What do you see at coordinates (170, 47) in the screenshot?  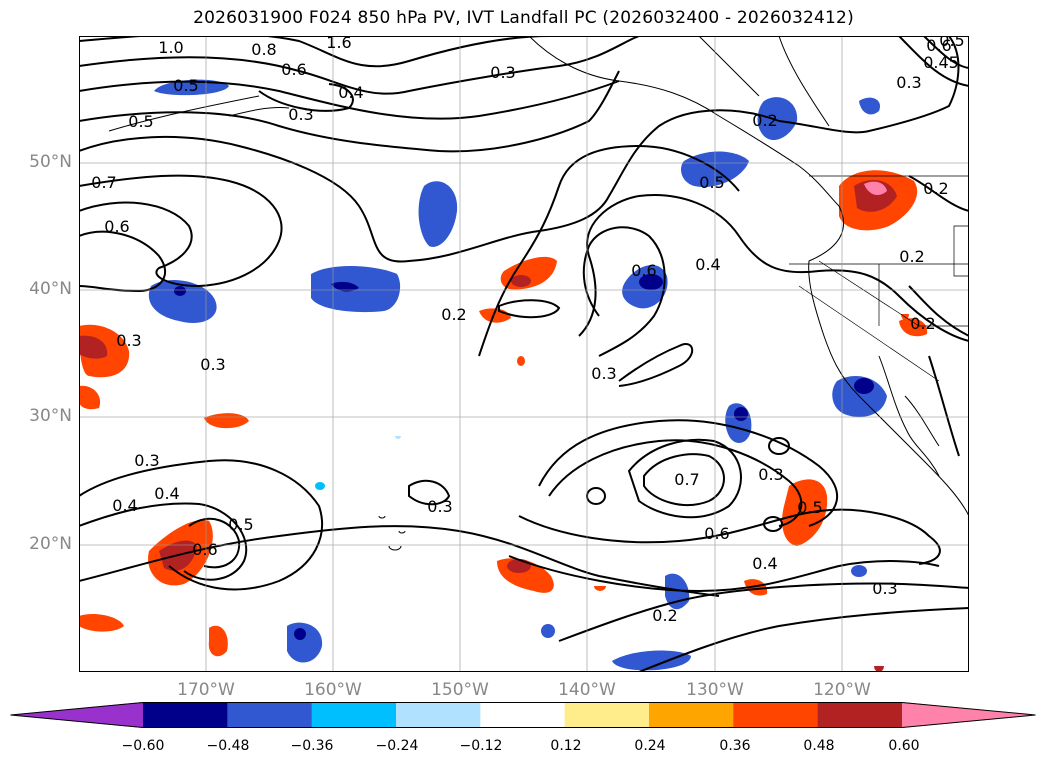 I see `contour-label: 1.0` at bounding box center [170, 47].